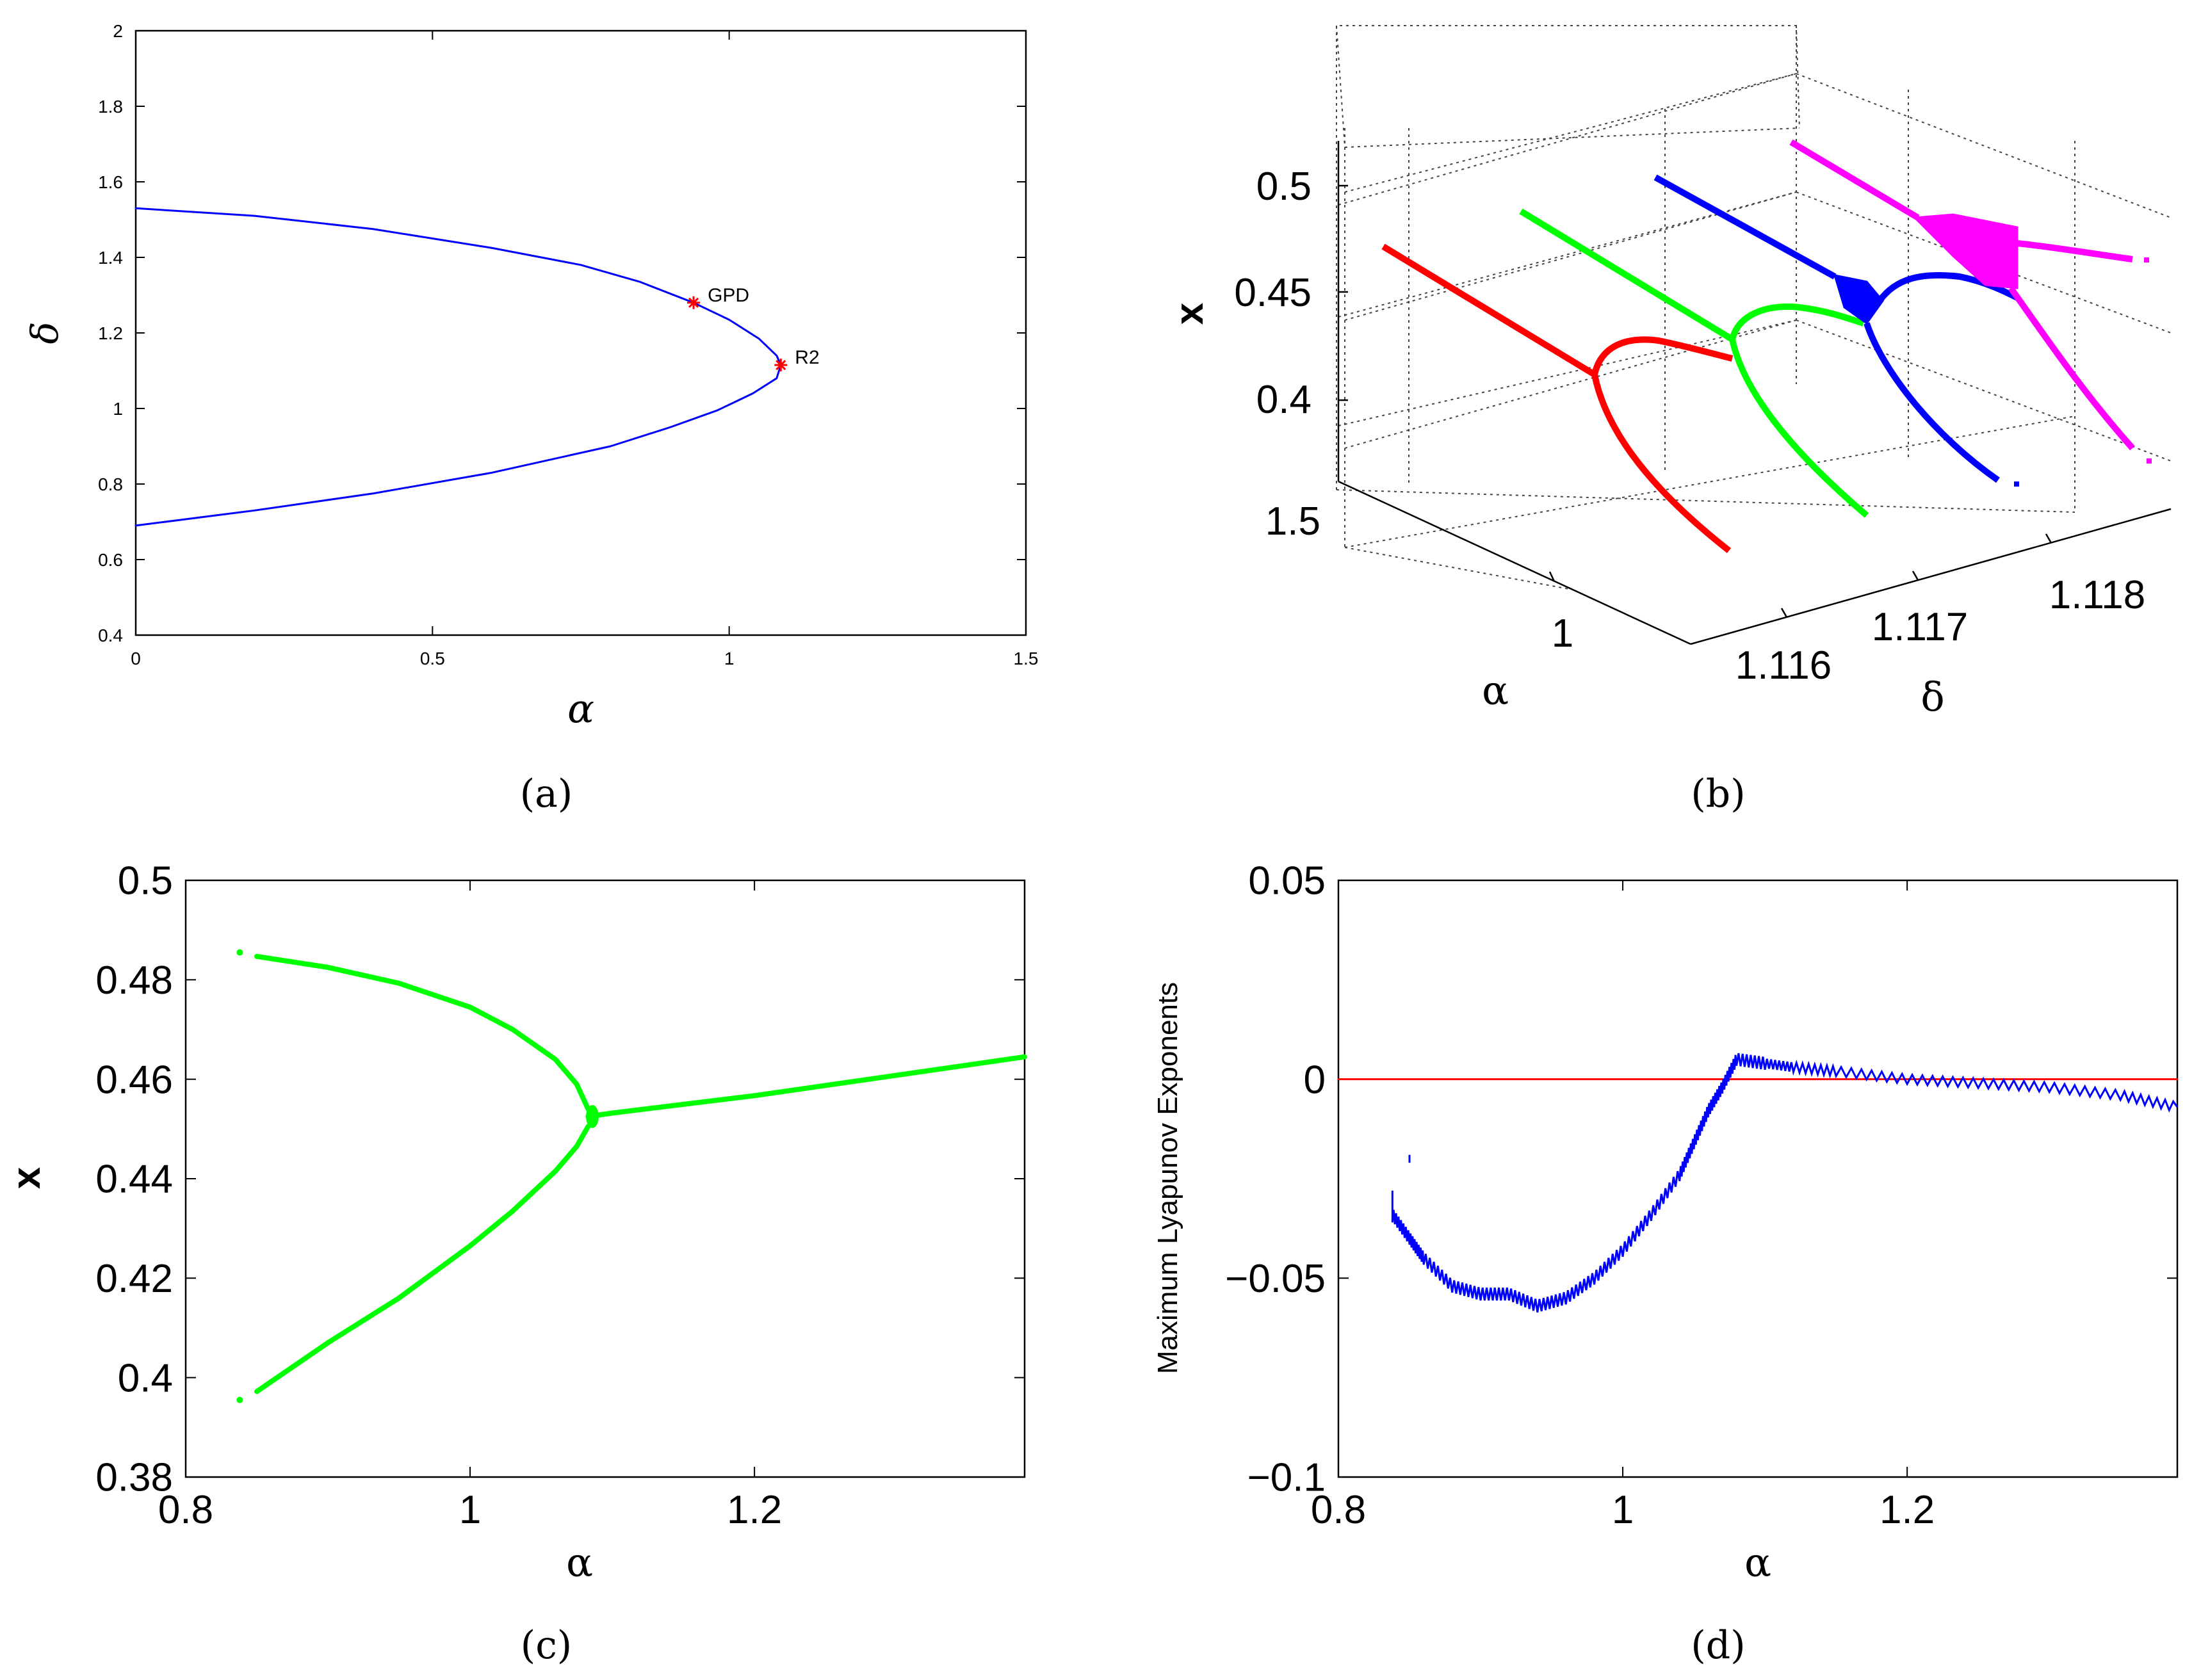 This screenshot has width=2201, height=1680. I want to click on caption-d: (d), so click(1718, 1646).